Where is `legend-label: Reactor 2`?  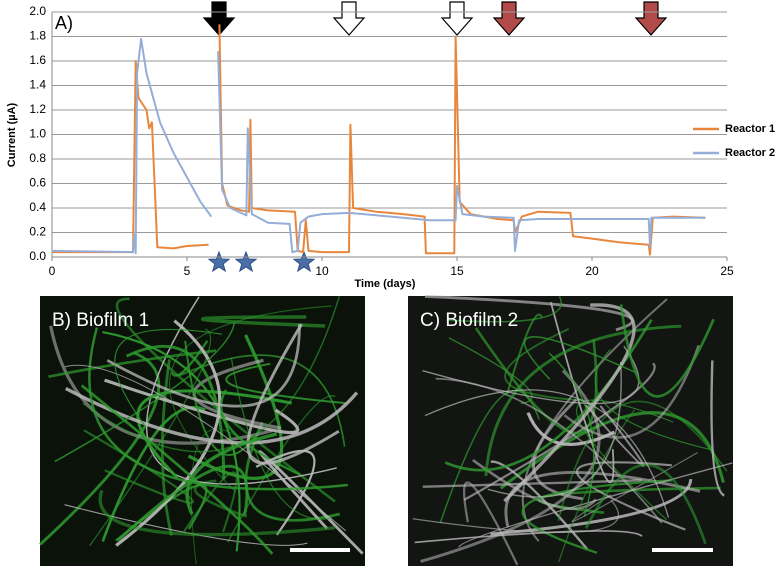 legend-label: Reactor 2 is located at coordinates (750, 153).